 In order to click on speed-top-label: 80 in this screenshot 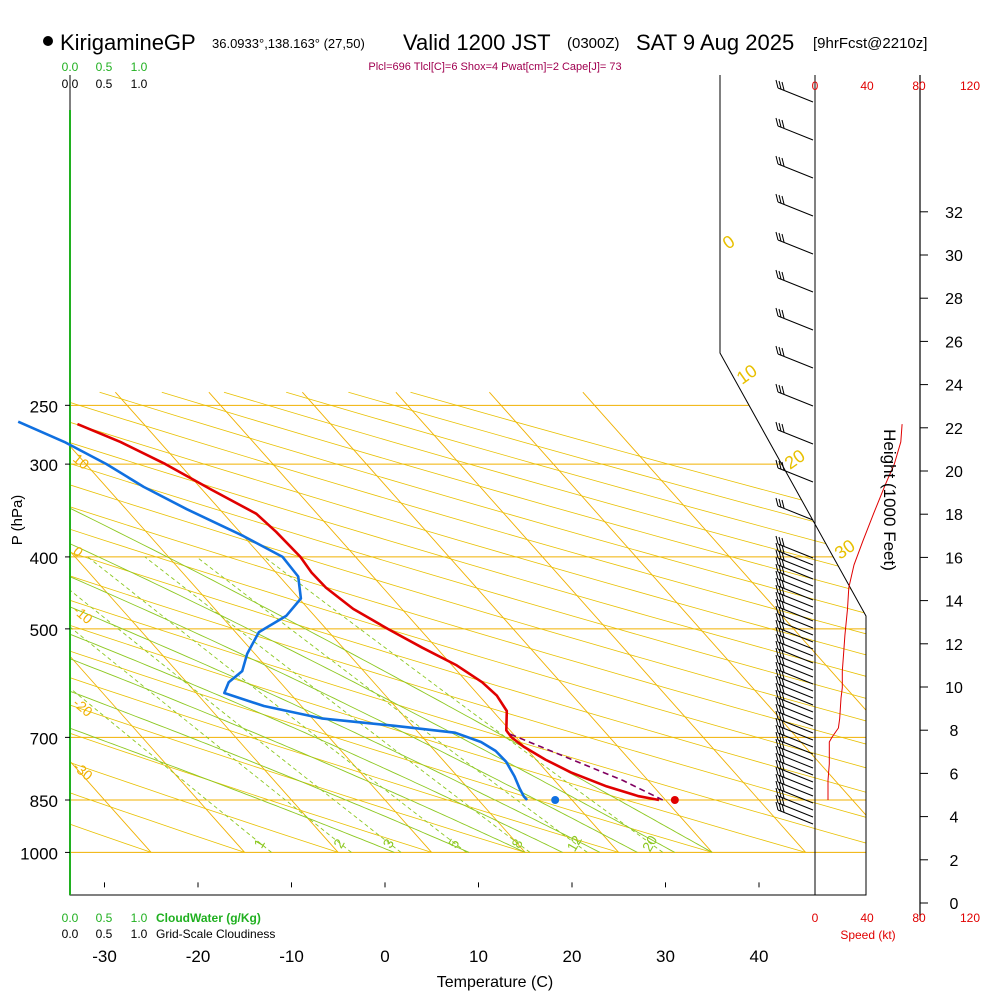, I will do `click(919, 86)`.